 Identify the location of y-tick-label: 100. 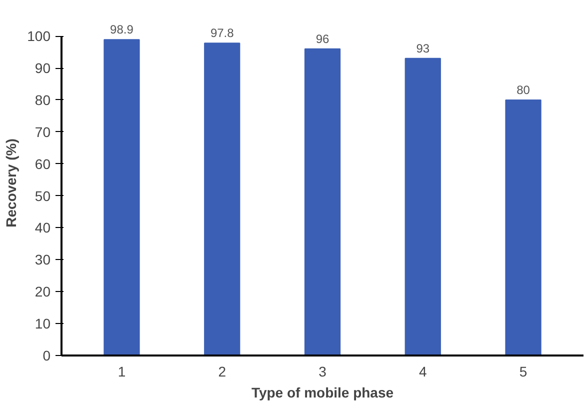
(39, 36).